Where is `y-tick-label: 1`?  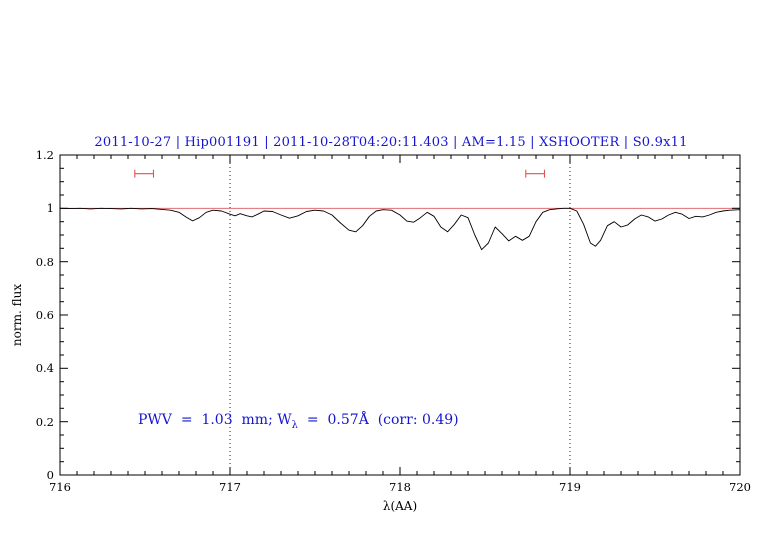
y-tick-label: 1 is located at coordinates (50, 208).